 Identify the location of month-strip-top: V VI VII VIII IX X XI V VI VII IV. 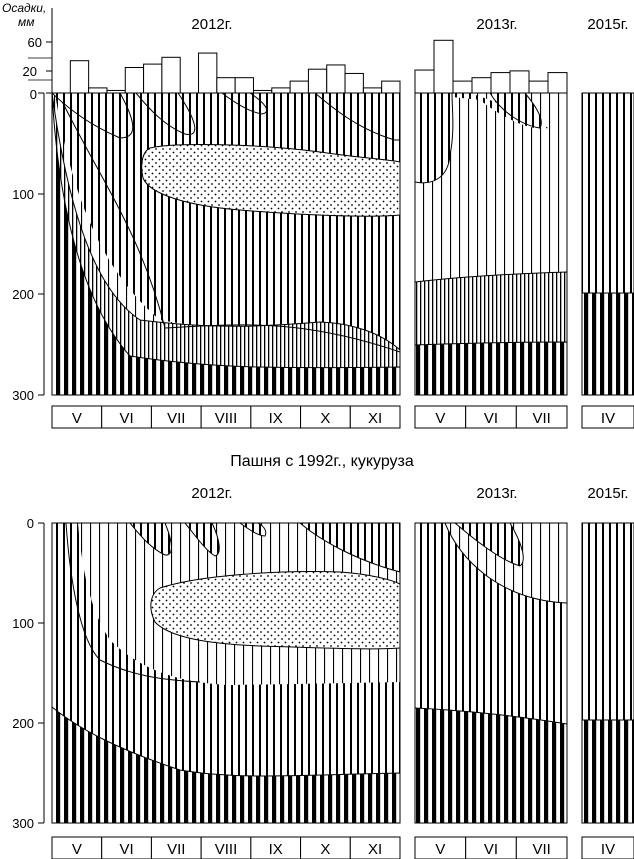
(342, 417).